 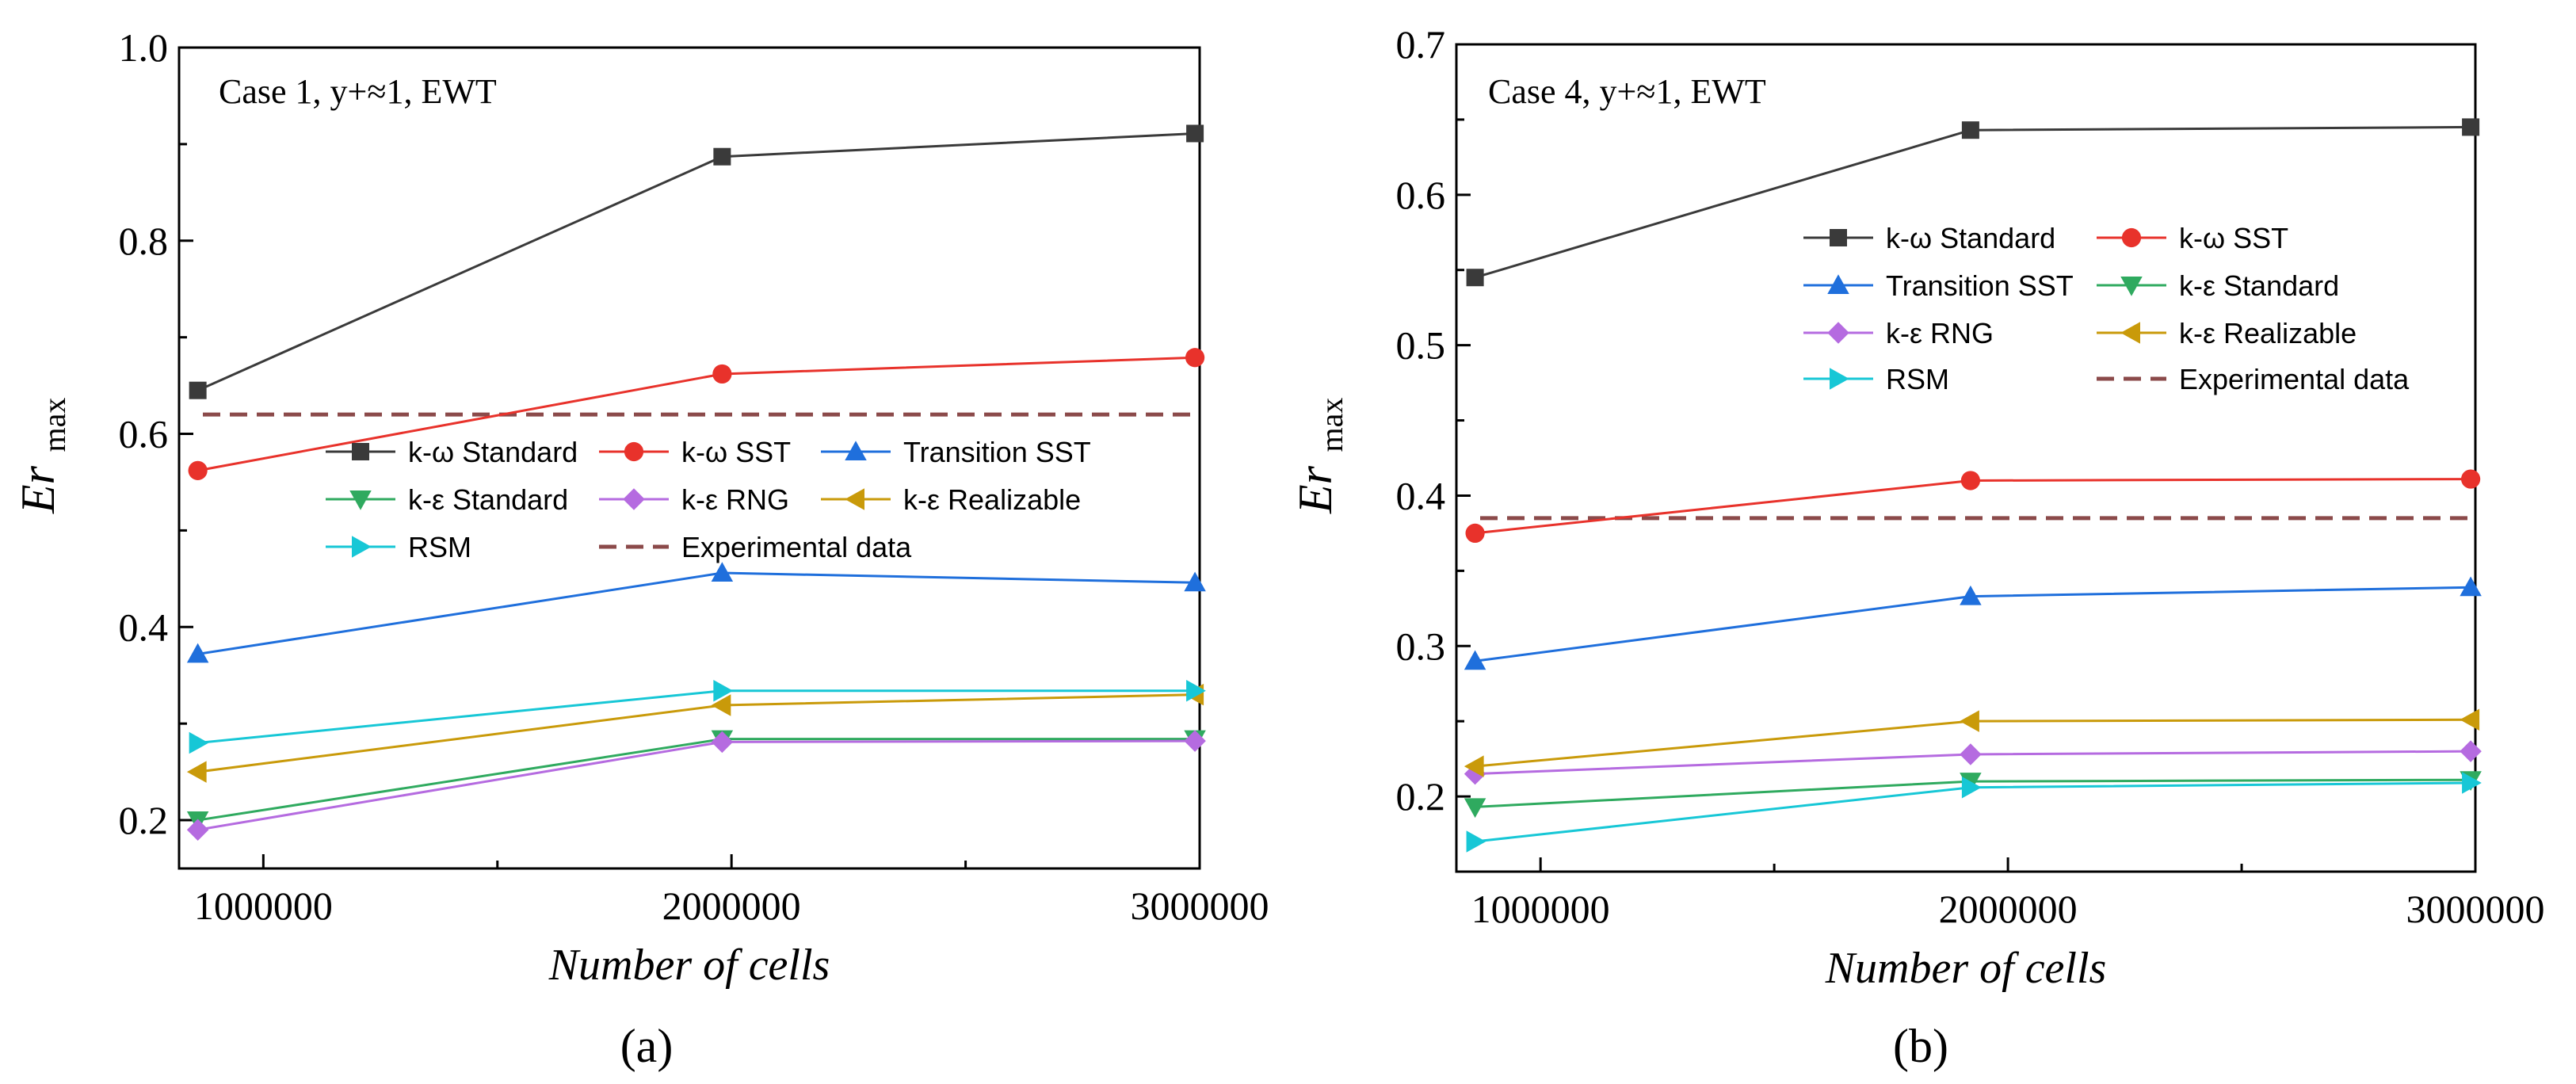 What do you see at coordinates (2259, 285) in the screenshot?
I see `legend-label: k-ε Standard` at bounding box center [2259, 285].